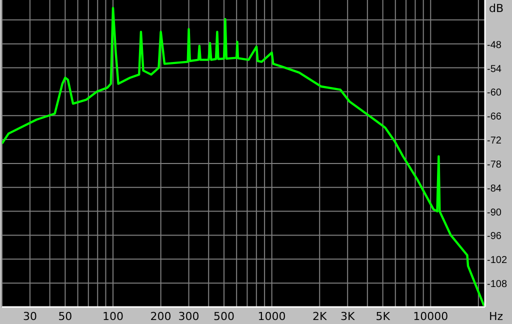 This screenshot has height=324, width=512. Describe the element at coordinates (494, 212) in the screenshot. I see `y-tick-label: -90` at that location.